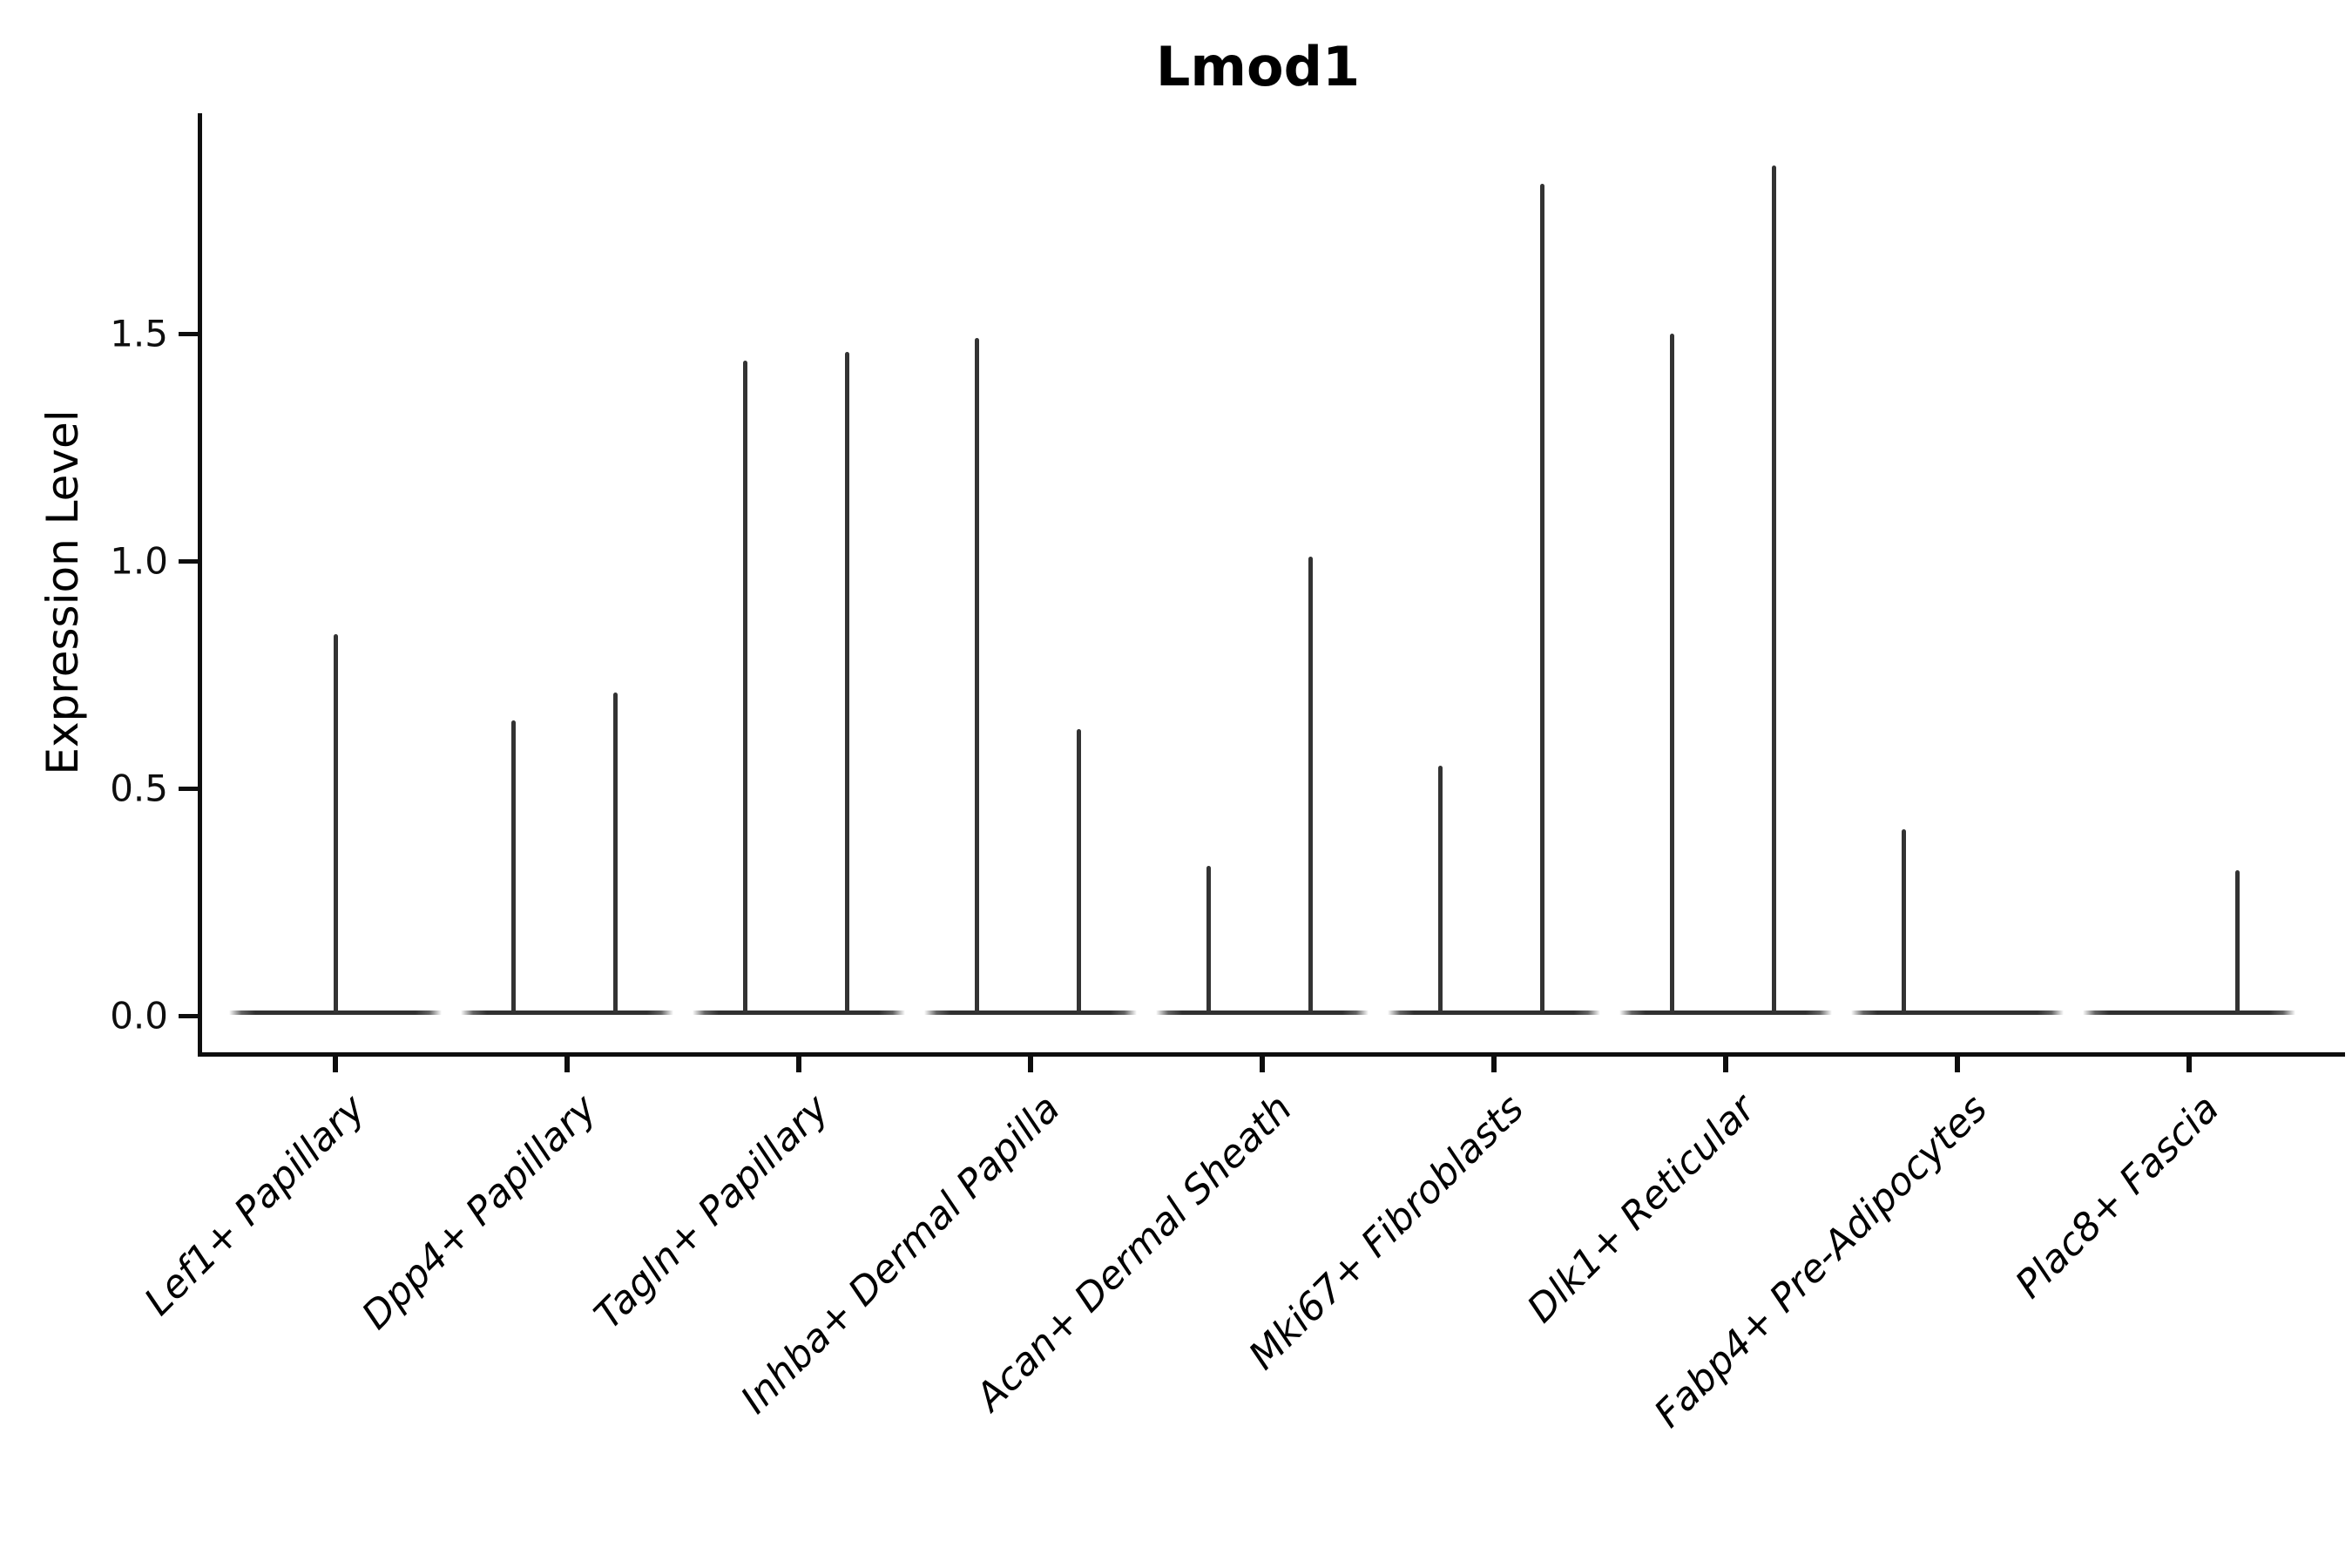 The width and height of the screenshot is (2352, 1568). Describe the element at coordinates (1258, 66) in the screenshot. I see `chart-title: Lmod1` at that location.